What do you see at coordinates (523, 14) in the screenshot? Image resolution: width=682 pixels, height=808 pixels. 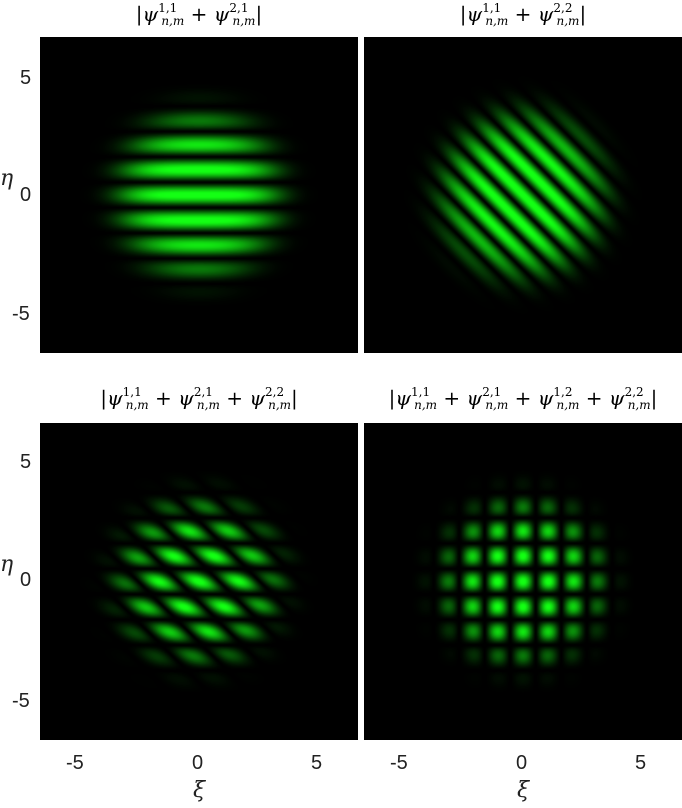 I see `title-panel-2: |ψ1,1n,m + ψ2,2n,m|` at bounding box center [523, 14].